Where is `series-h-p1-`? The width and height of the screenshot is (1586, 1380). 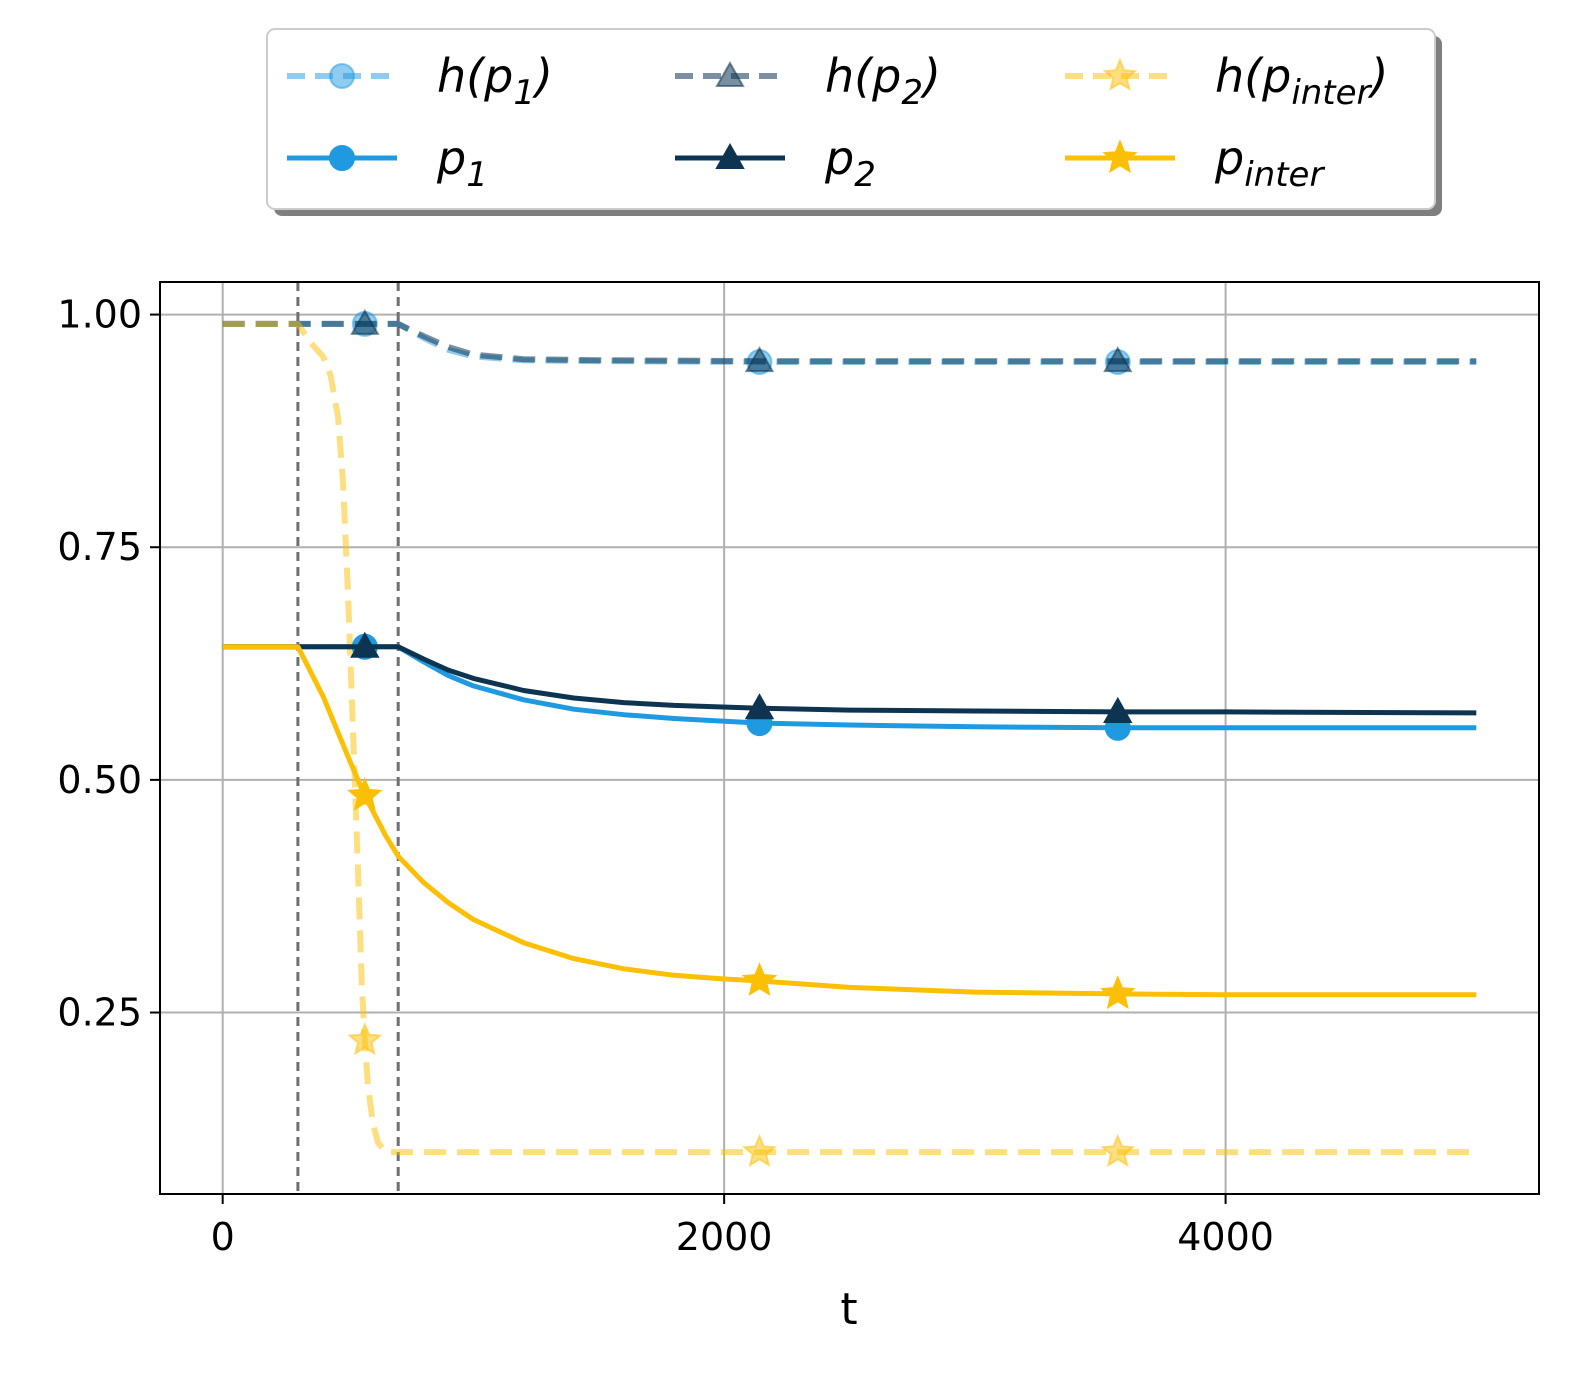 series-h-p1- is located at coordinates (849, 343).